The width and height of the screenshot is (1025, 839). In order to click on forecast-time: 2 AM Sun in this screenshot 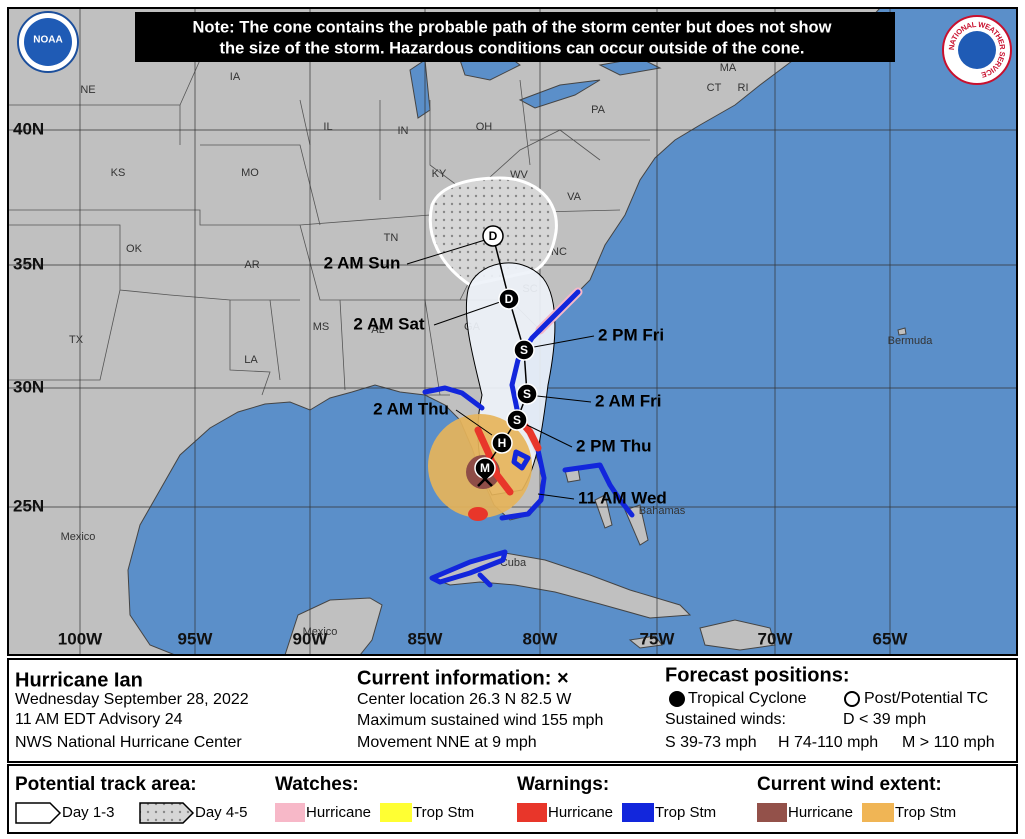, I will do `click(362, 262)`.